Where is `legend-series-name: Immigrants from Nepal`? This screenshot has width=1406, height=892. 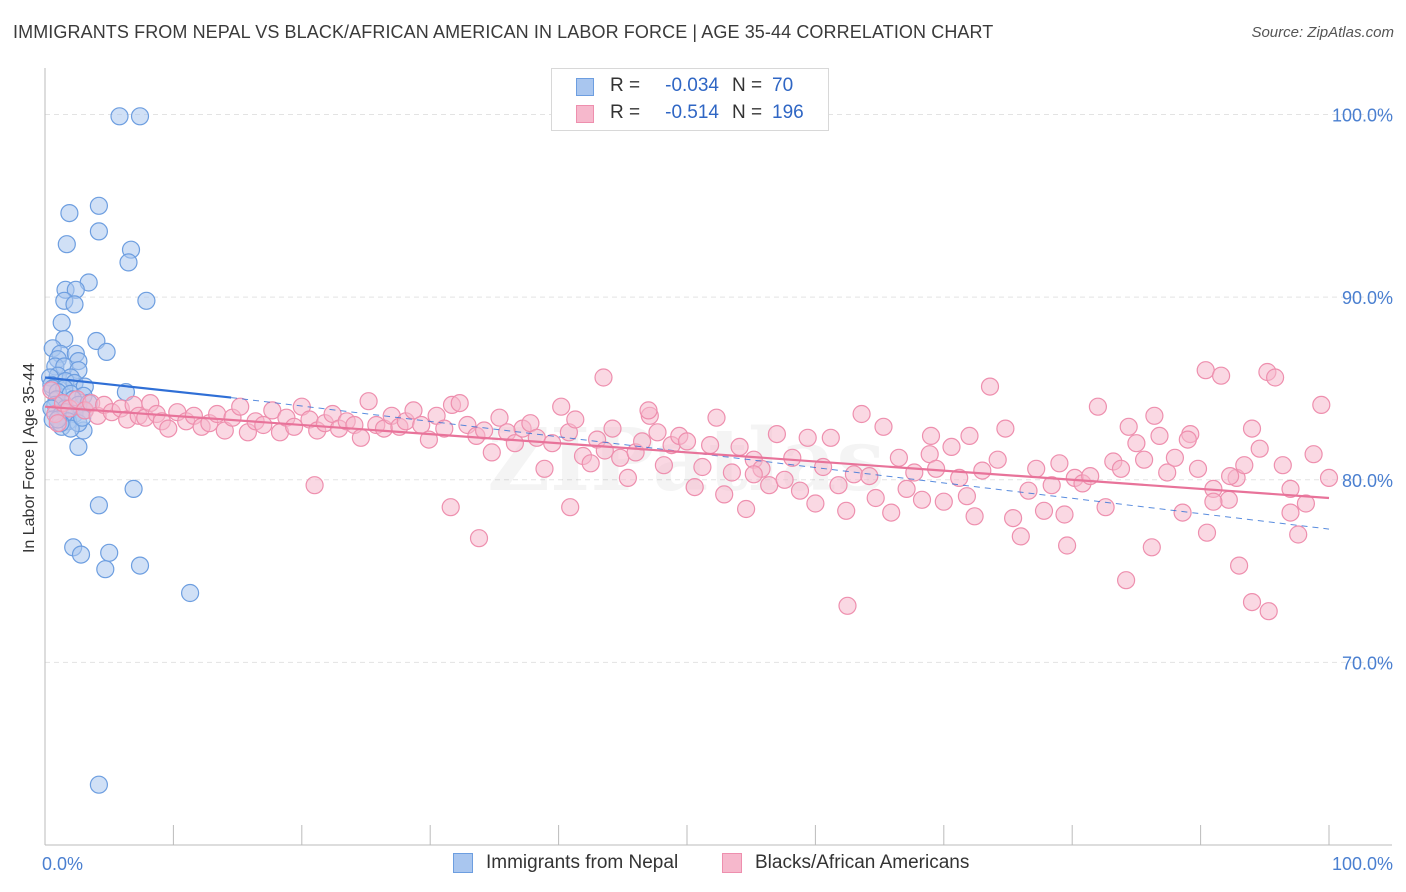
legend-series-name: Immigrants from Nepal is located at coordinates (582, 862).